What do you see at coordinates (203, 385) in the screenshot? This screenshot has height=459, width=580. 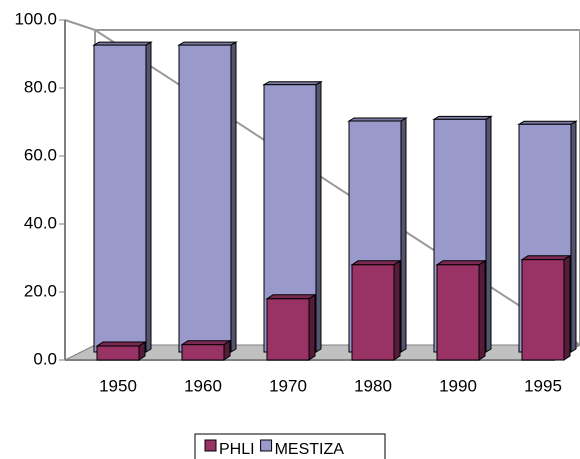 I see `x-tick-label: 1960` at bounding box center [203, 385].